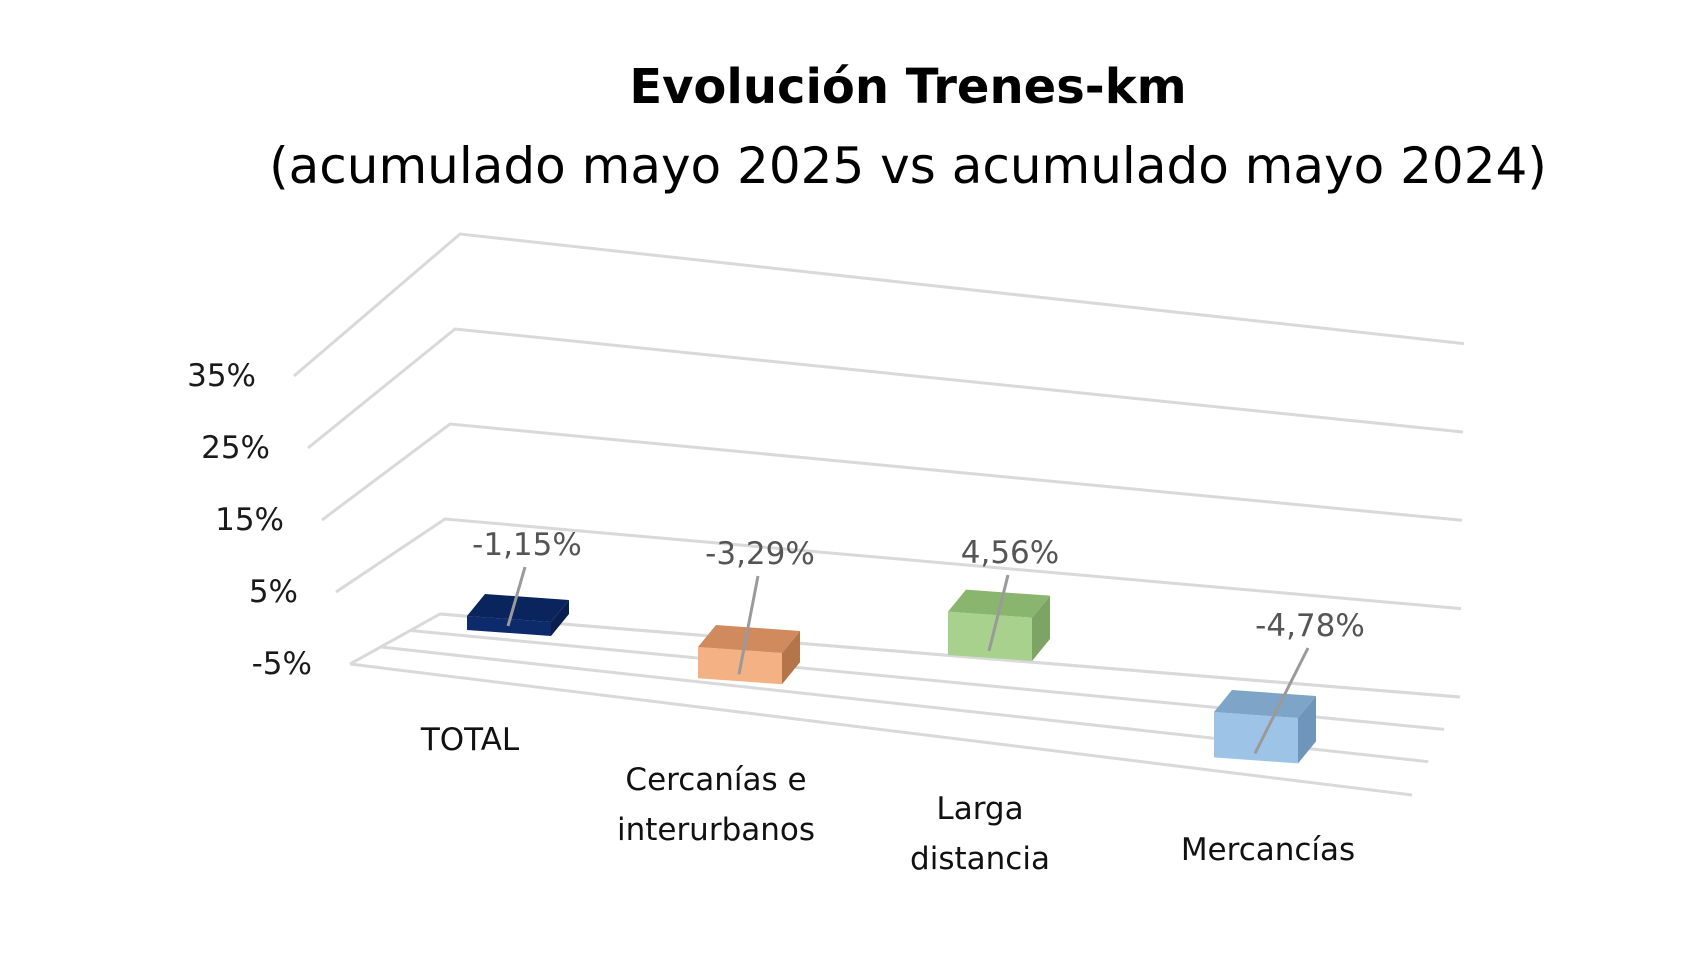 The height and width of the screenshot is (958, 1697). What do you see at coordinates (470, 740) in the screenshot?
I see `category-label: TOTAL` at bounding box center [470, 740].